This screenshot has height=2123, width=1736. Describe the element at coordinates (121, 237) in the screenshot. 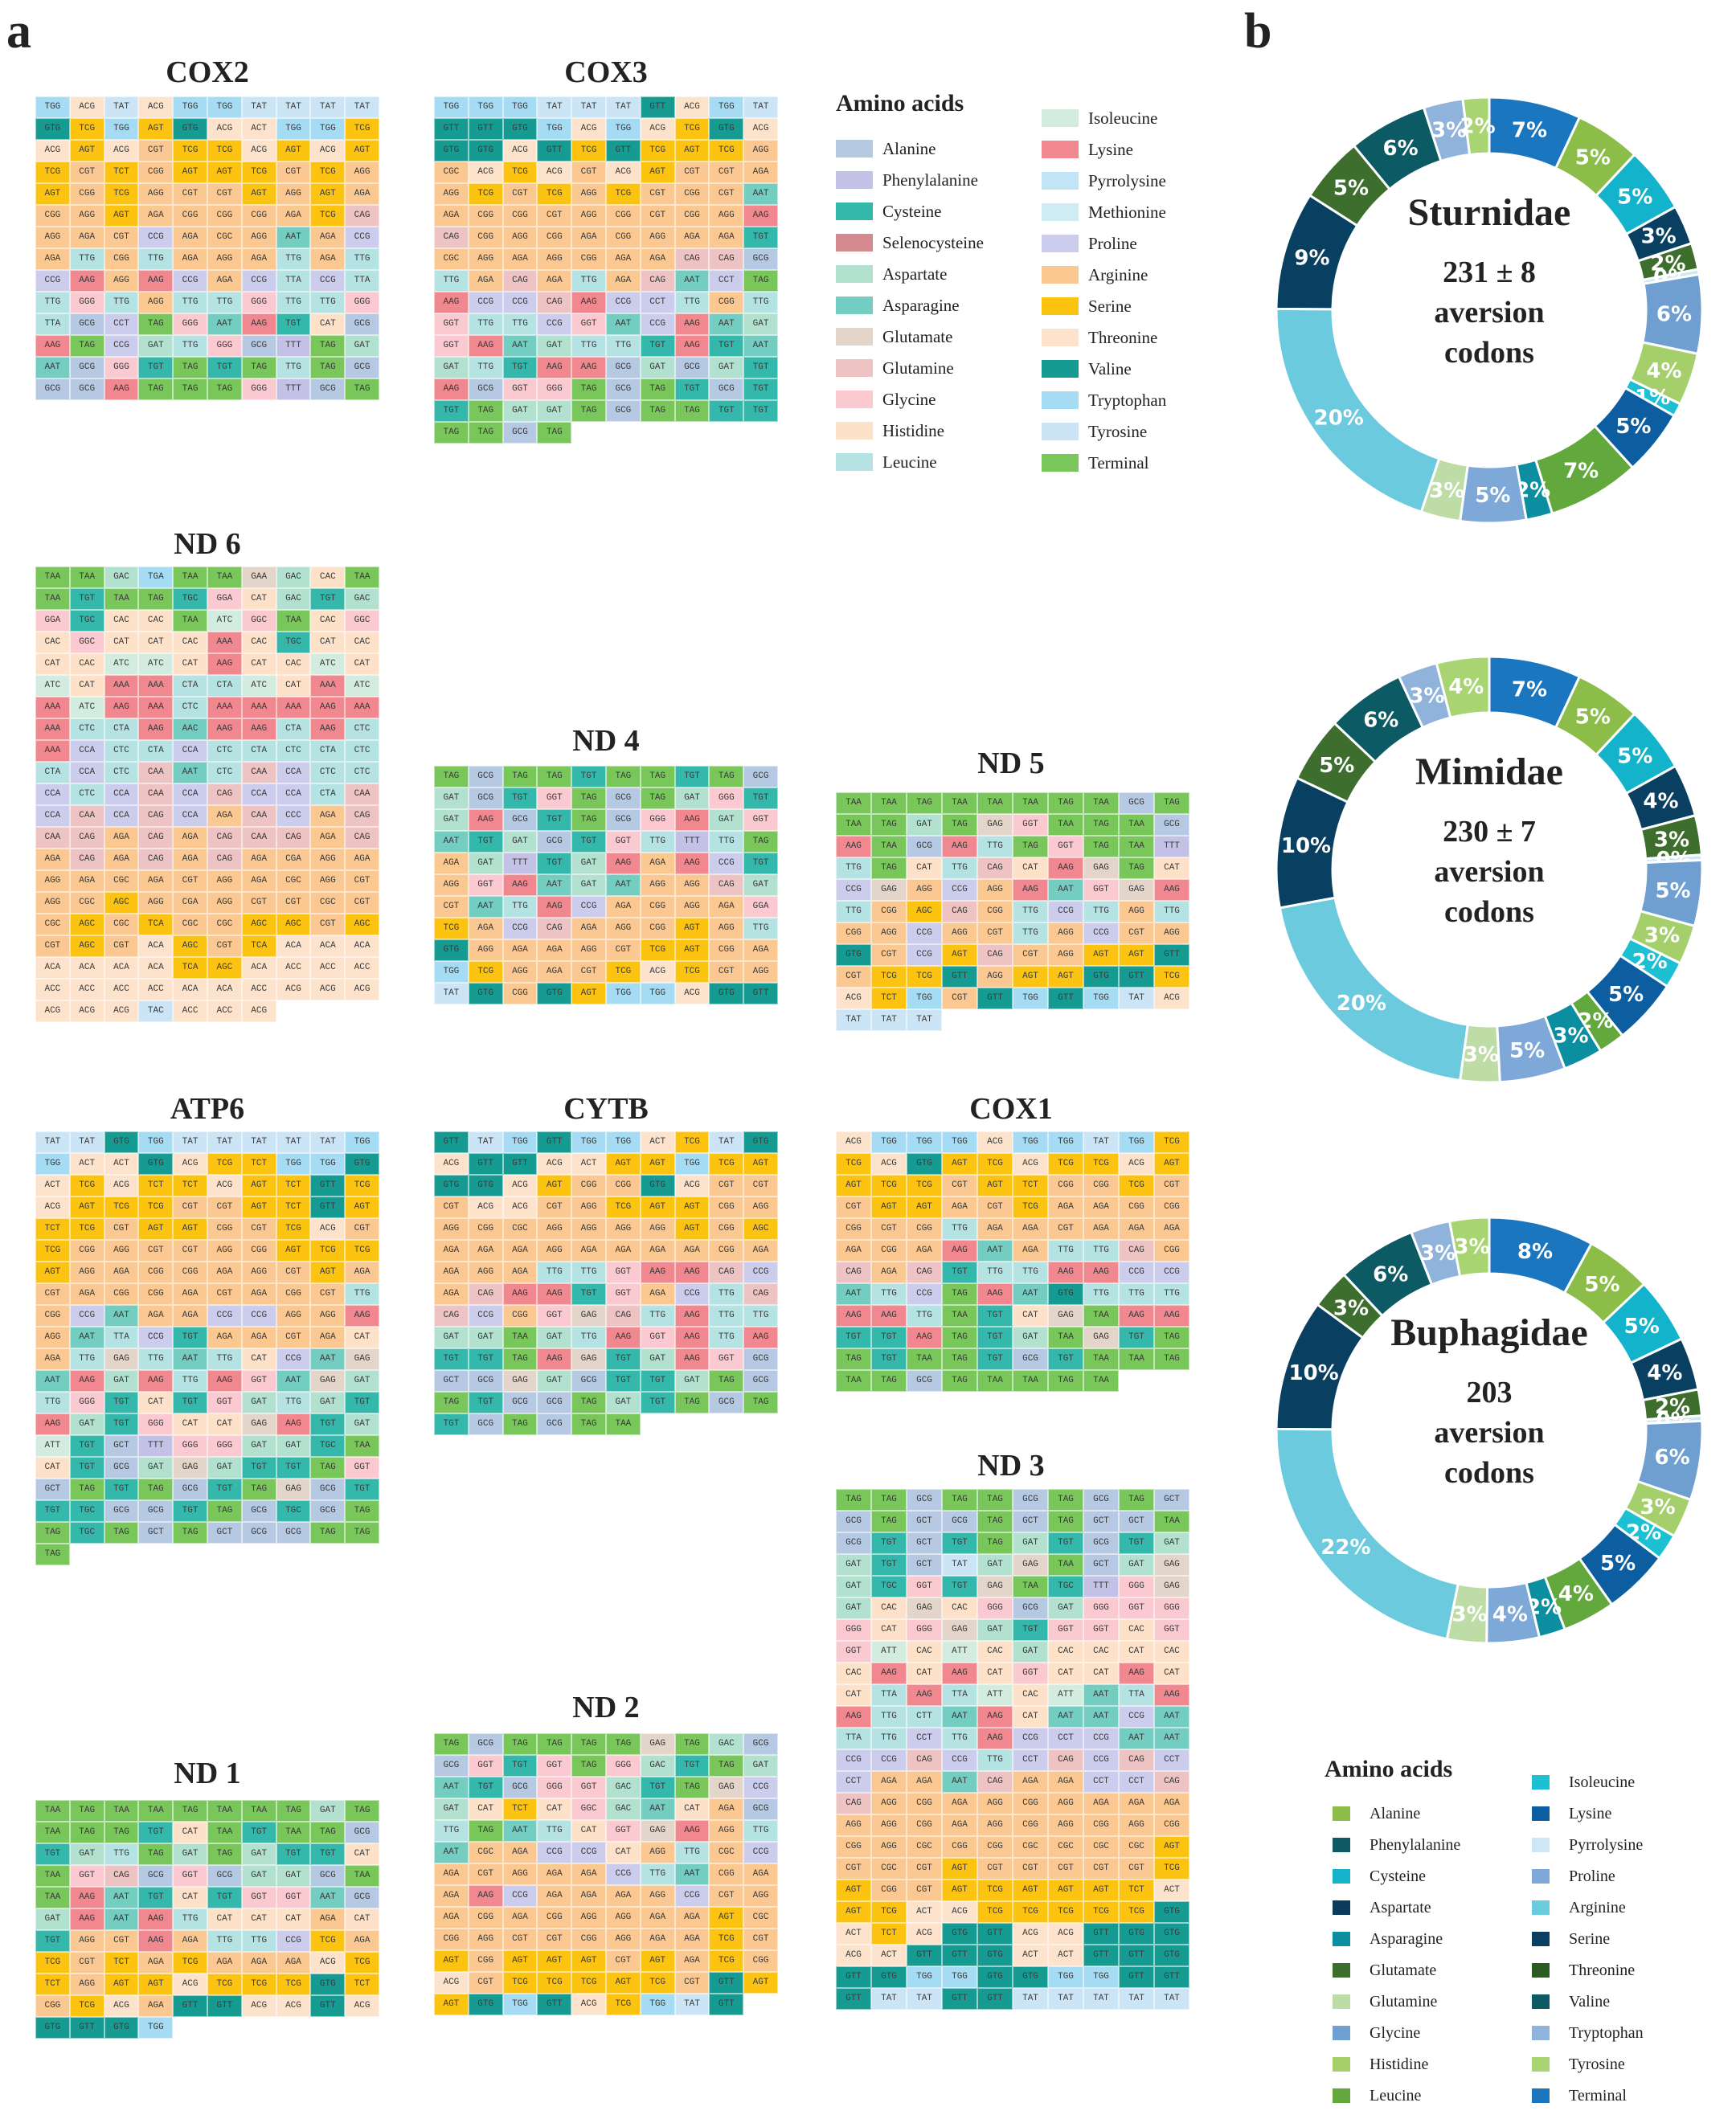

I see `codon-cell: CGT` at that location.